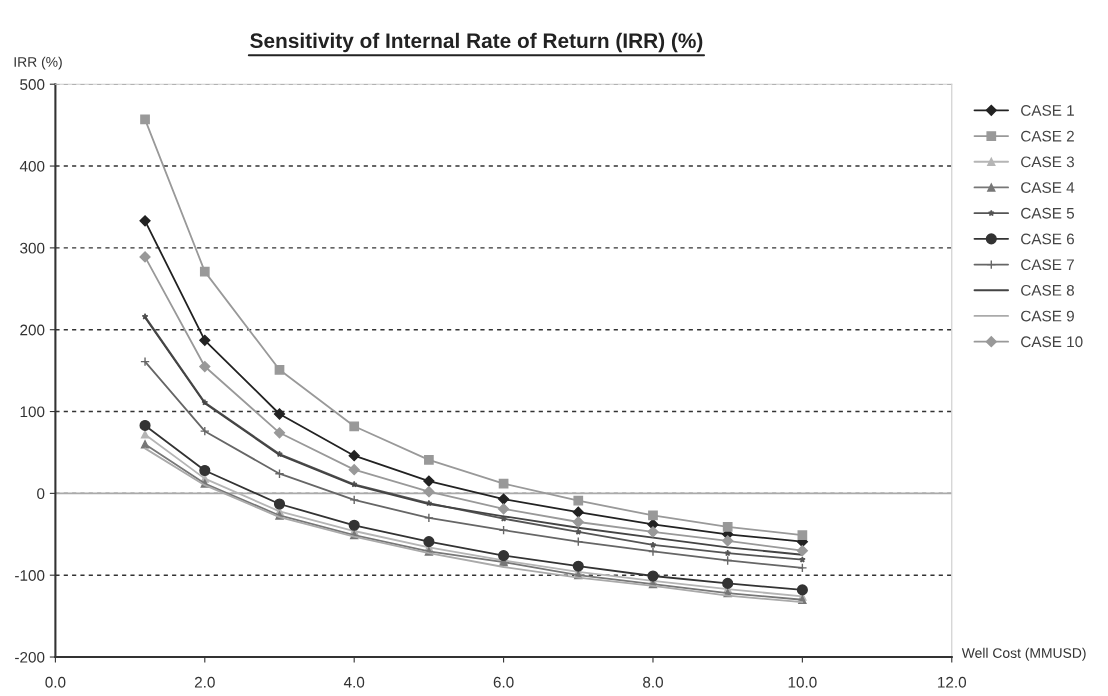 This screenshot has width=1108, height=696. I want to click on y-tick-label: 0, so click(41, 494).